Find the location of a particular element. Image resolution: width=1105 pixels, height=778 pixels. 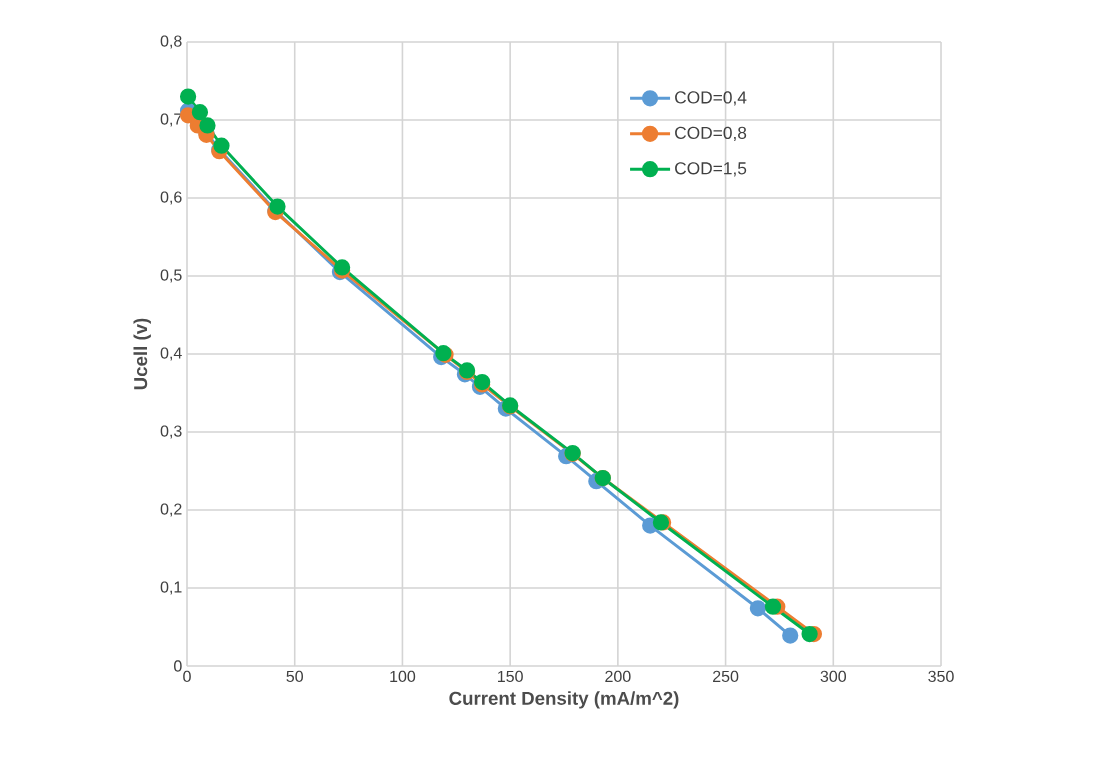

y-tick-label: 0,8 is located at coordinates (171, 42).